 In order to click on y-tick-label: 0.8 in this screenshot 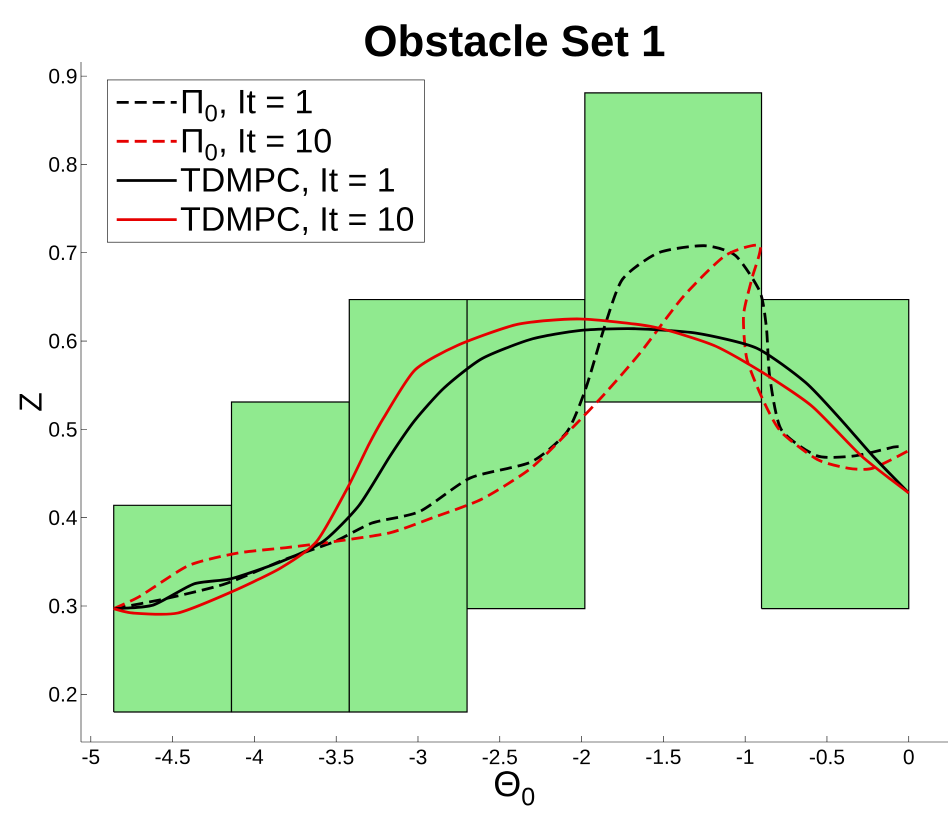, I will do `click(63, 164)`.